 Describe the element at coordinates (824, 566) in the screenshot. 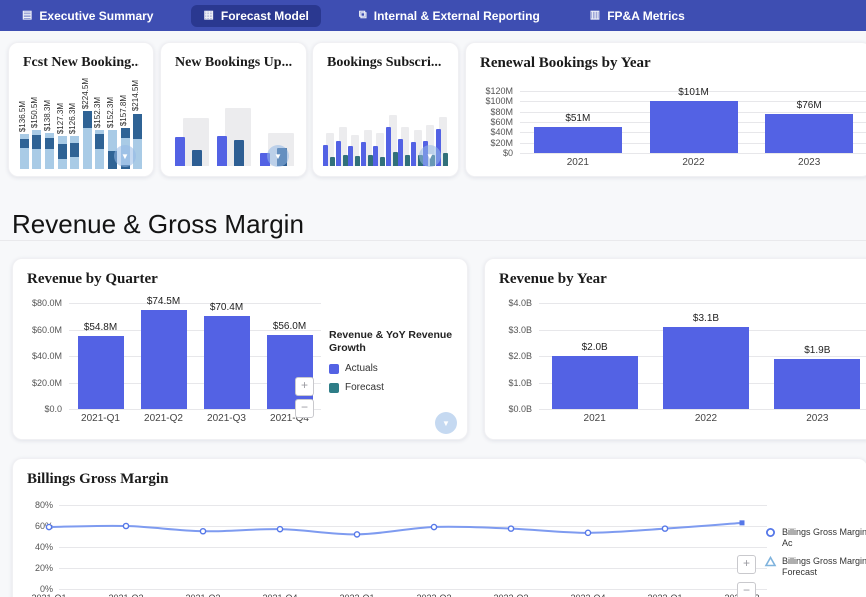

I see `legend-label: Billings Gross Margin Forecast` at that location.